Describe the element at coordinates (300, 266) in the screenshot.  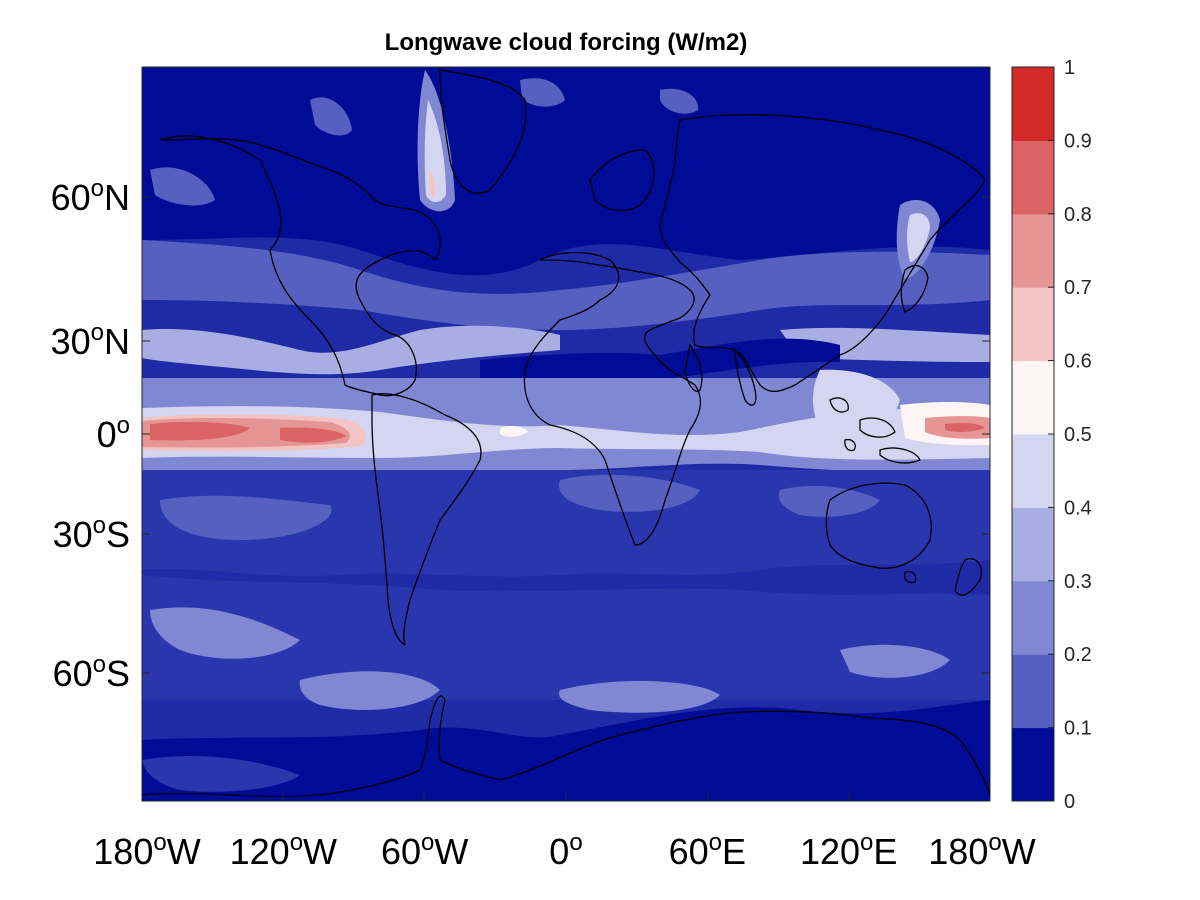
I see `coastline-north-america` at that location.